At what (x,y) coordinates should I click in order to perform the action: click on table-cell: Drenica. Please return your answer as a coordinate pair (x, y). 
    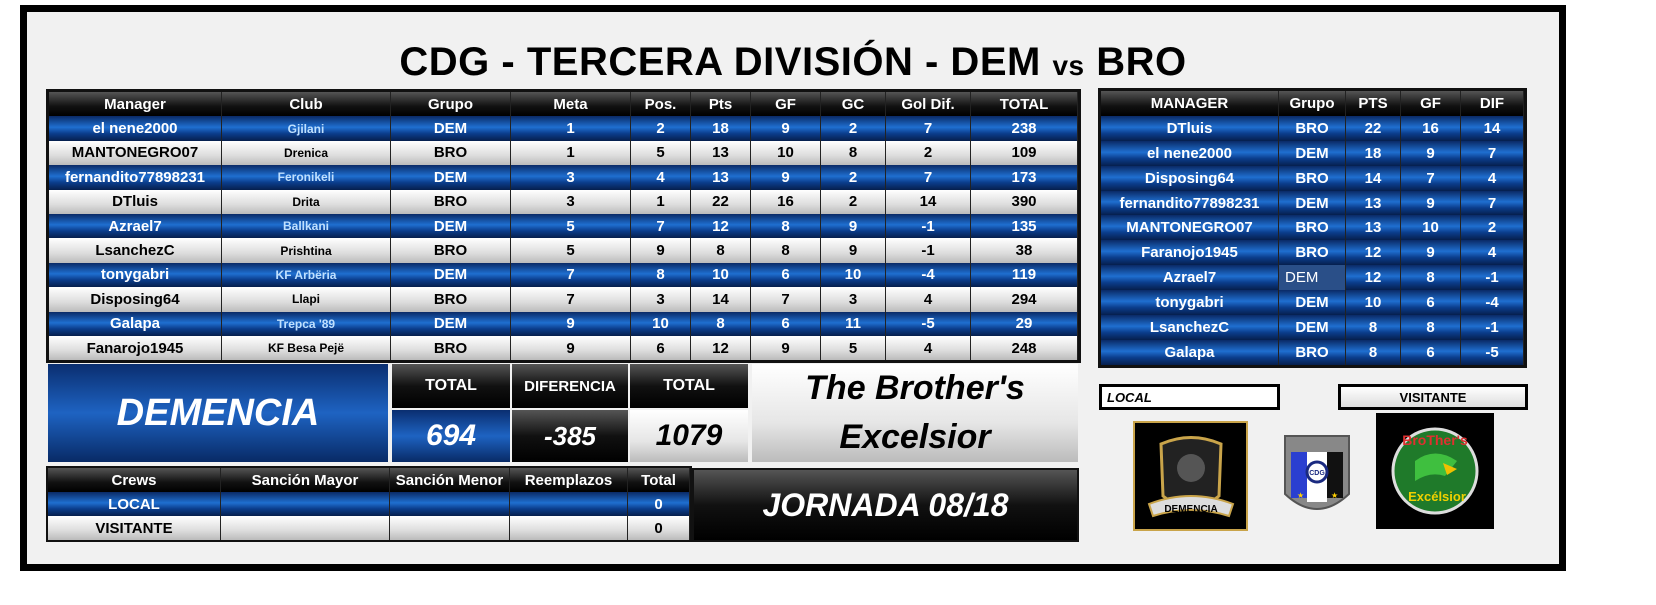
    Looking at the image, I should click on (306, 153).